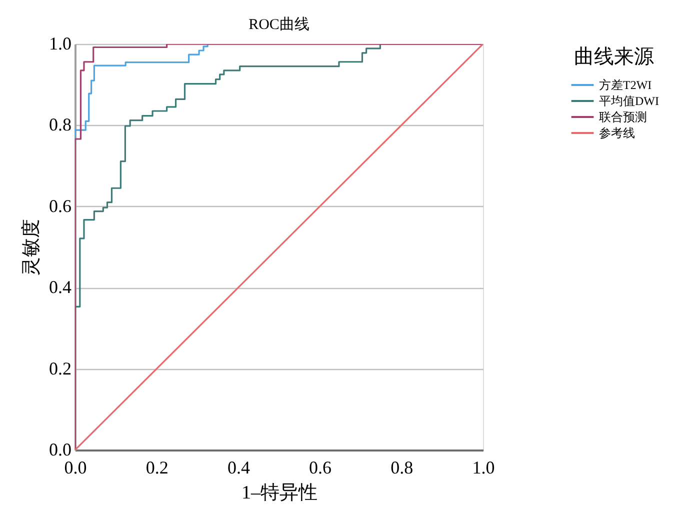 The height and width of the screenshot is (528, 700). What do you see at coordinates (617, 133) in the screenshot?
I see `legend-label: 参考线` at bounding box center [617, 133].